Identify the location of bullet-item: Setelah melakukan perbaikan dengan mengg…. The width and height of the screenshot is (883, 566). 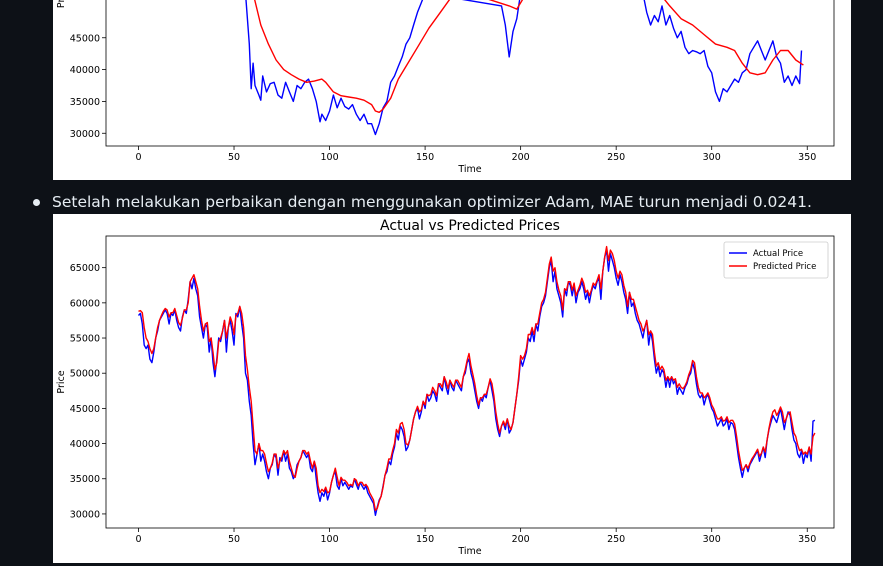
(450, 202).